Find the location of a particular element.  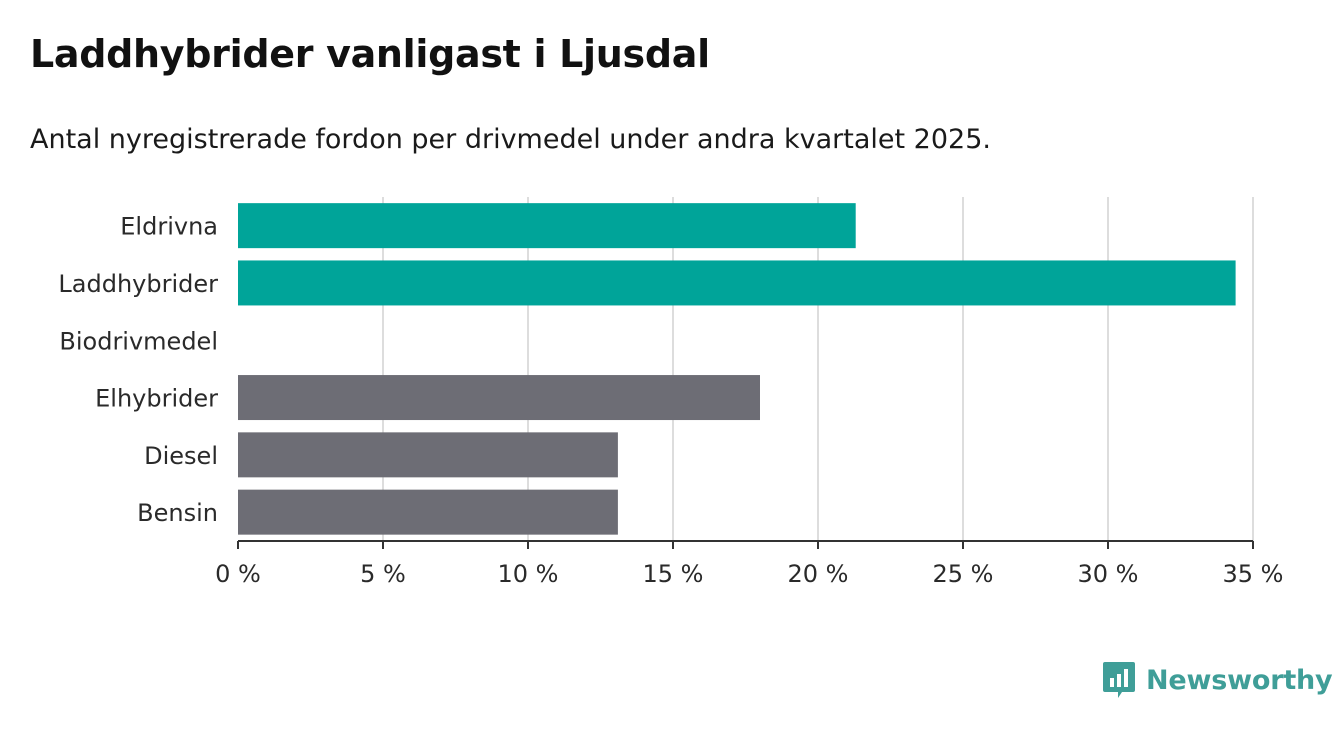

x-tick-label: 5 % is located at coordinates (383, 574).